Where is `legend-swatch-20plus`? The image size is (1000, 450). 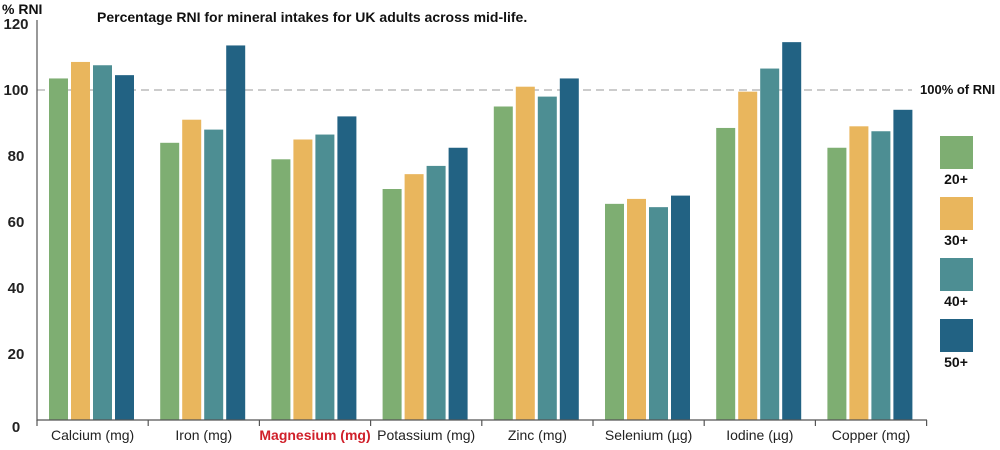 legend-swatch-20plus is located at coordinates (956, 152).